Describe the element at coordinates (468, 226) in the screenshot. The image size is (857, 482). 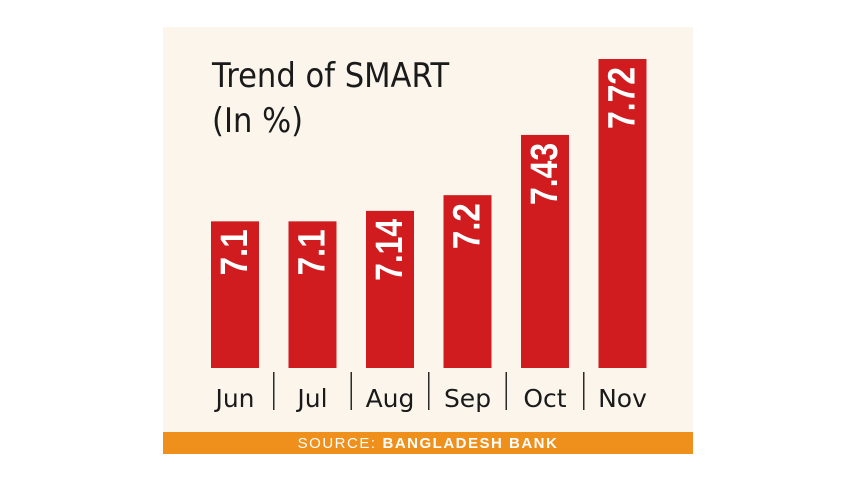
I see `bar-value-label: 7.2` at that location.